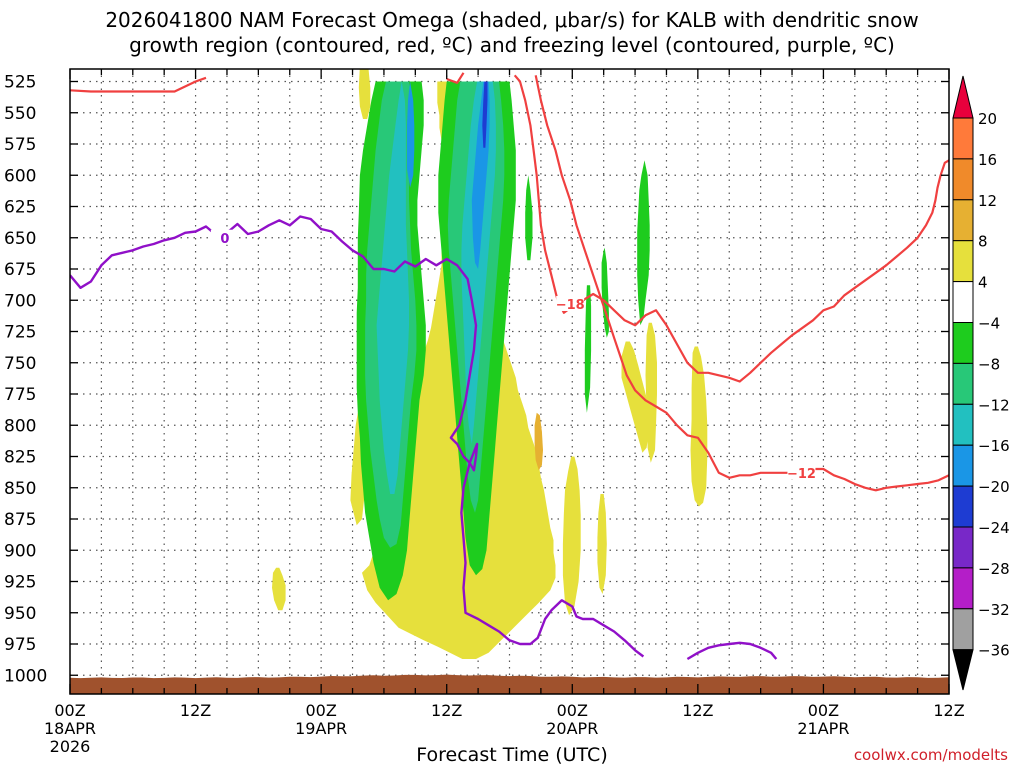  Describe the element at coordinates (20, 145) in the screenshot. I see `y-tick-label: 575` at that location.